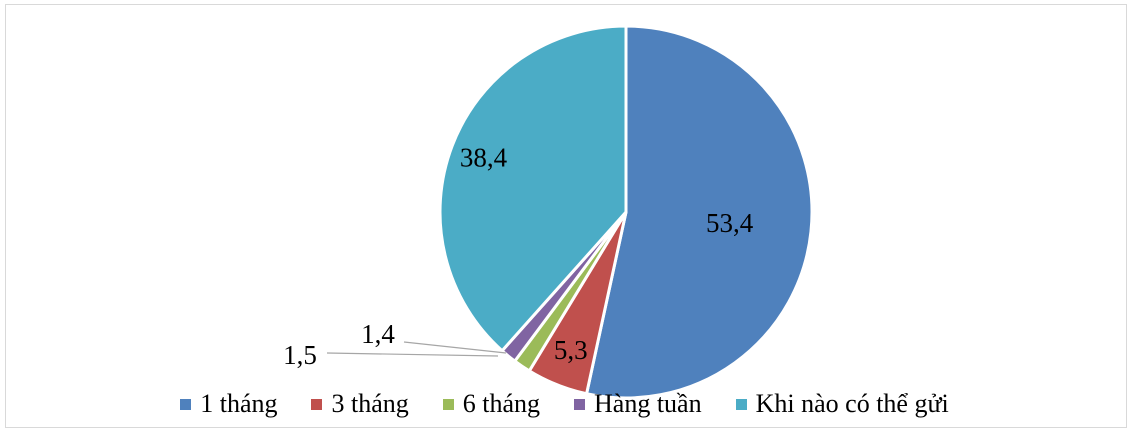  I want to click on legend-label: Khi nào có thể gửi, so click(852, 403).